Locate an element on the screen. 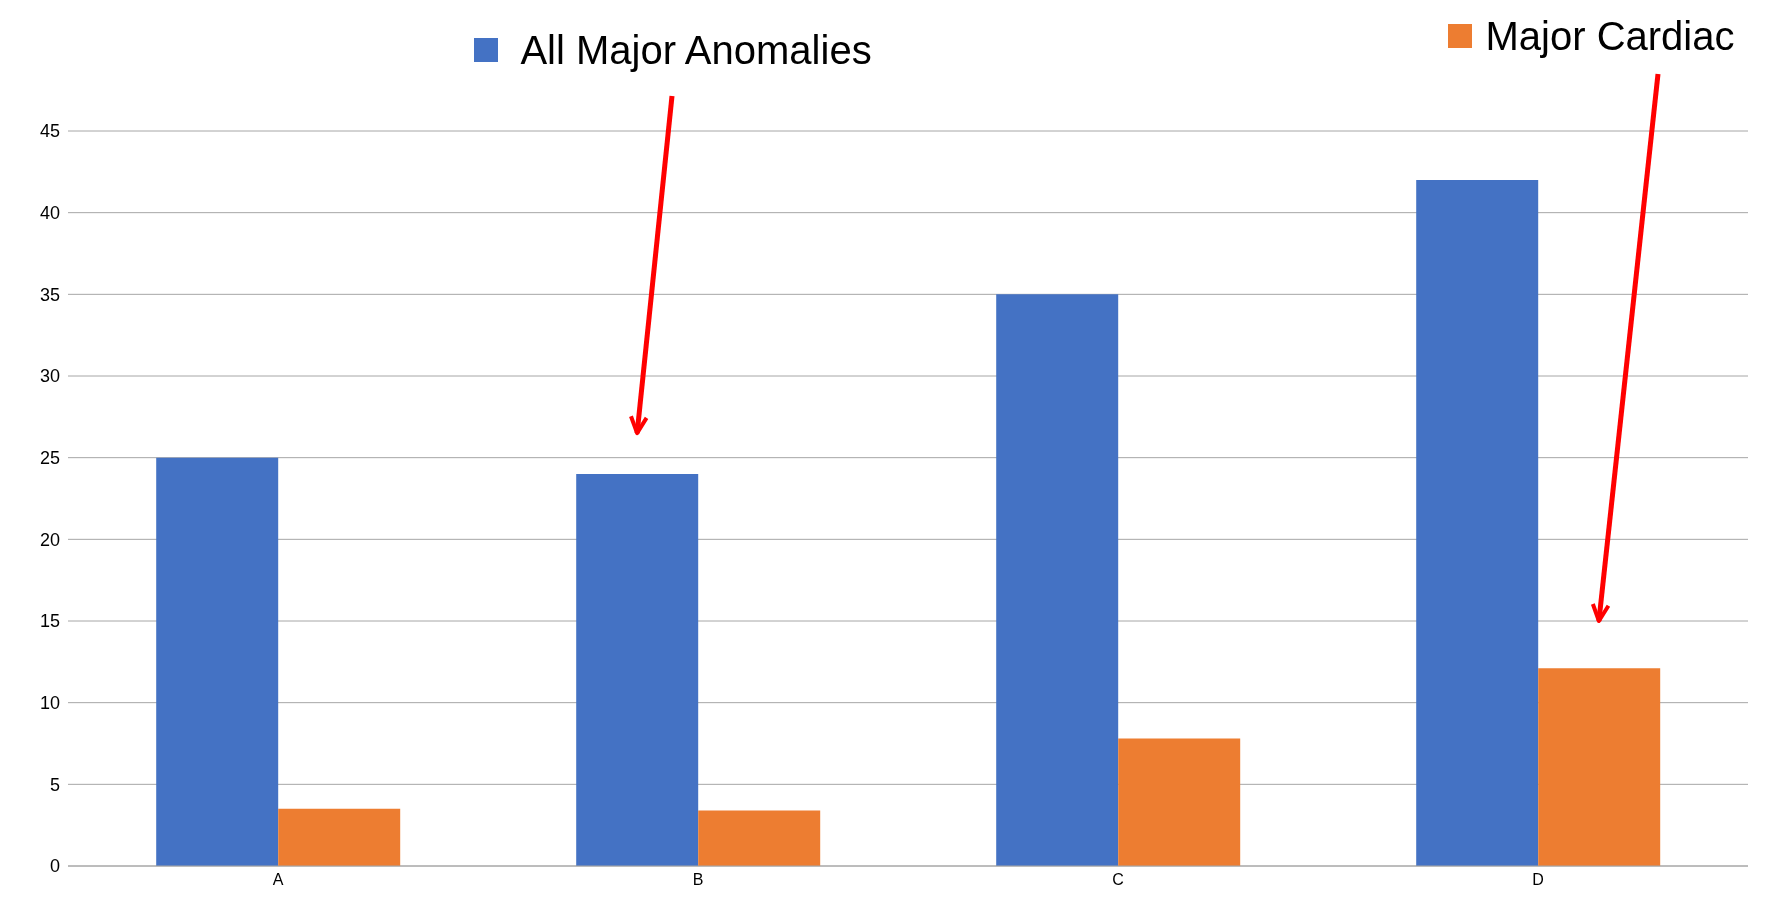 The height and width of the screenshot is (913, 1768). y-tick-label: 45 is located at coordinates (49, 131).